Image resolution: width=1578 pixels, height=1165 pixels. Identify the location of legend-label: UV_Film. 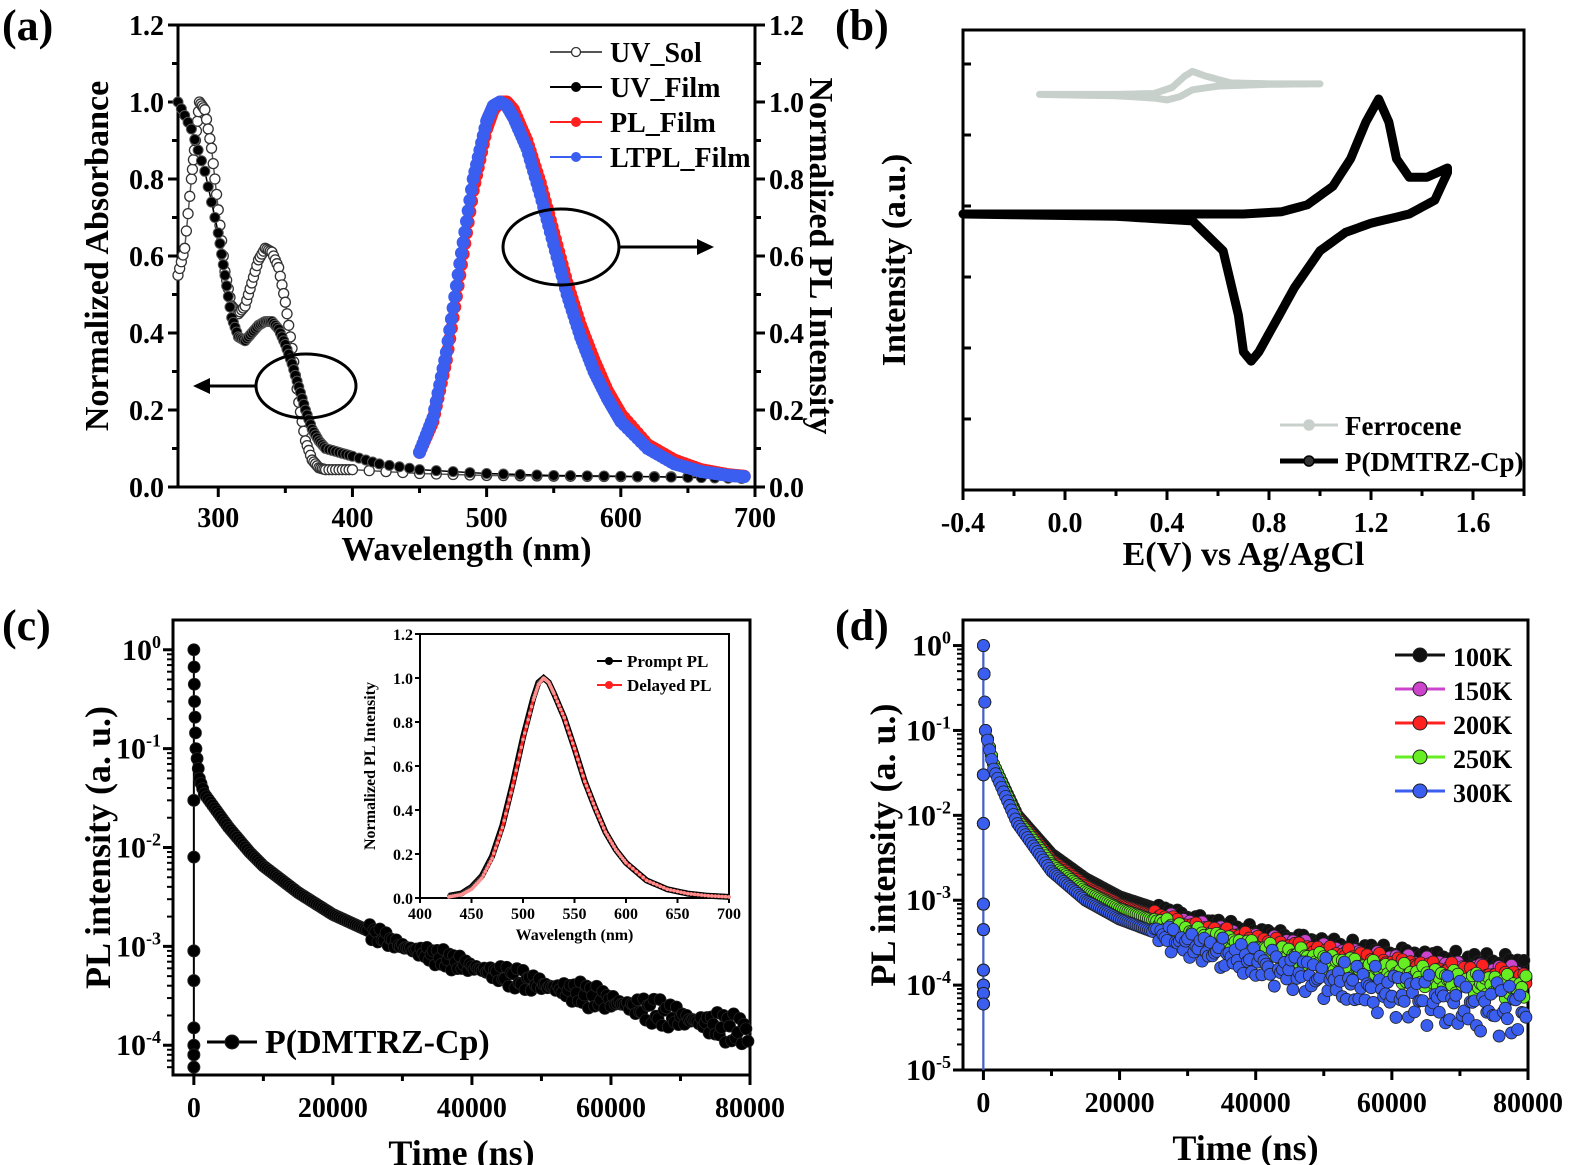
(665, 88).